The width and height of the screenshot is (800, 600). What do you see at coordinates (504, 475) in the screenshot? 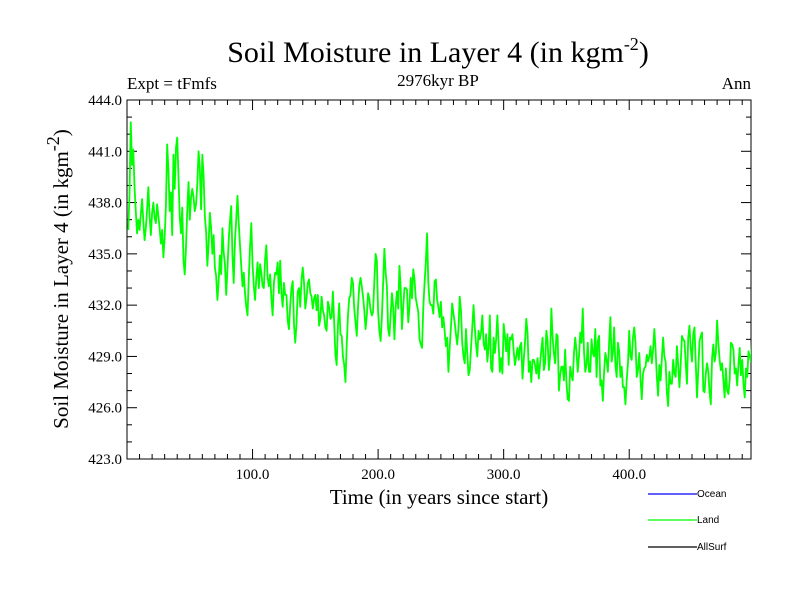
I see `x-tick-label: 300.0` at bounding box center [504, 475].